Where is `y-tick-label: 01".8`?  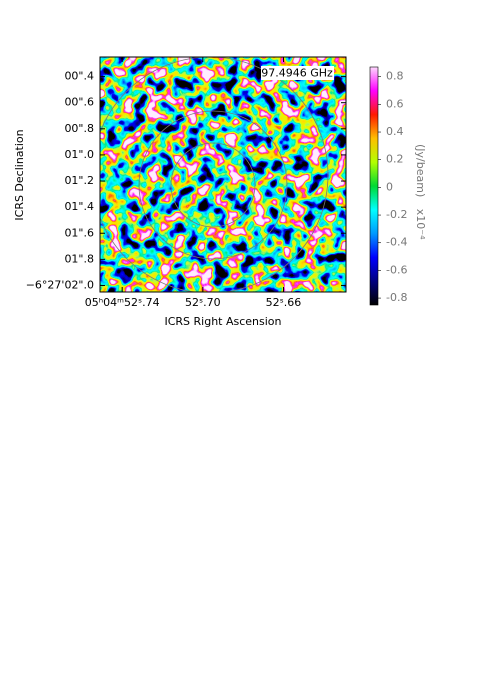
y-tick-label: 01".8 is located at coordinates (79, 258).